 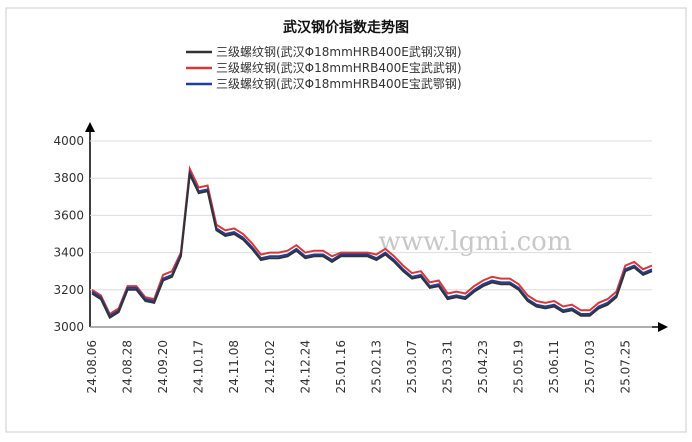 What do you see at coordinates (590, 366) in the screenshot?
I see `x-tick-label: 25.07.03` at bounding box center [590, 366].